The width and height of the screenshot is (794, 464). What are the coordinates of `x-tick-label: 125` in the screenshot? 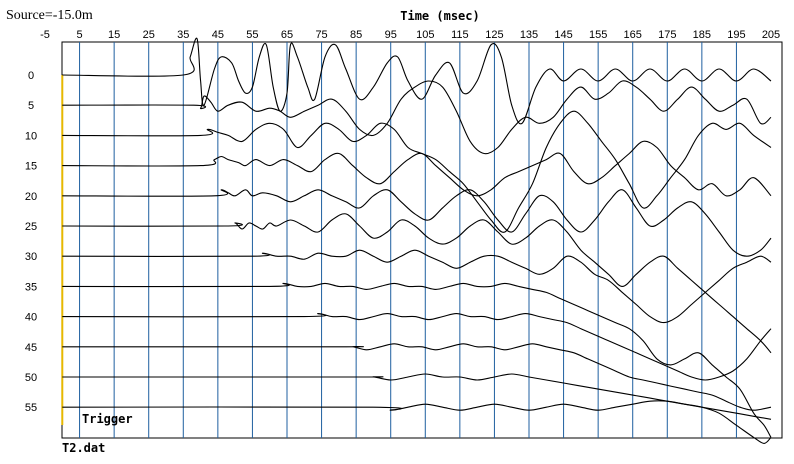 It's located at (494, 35).